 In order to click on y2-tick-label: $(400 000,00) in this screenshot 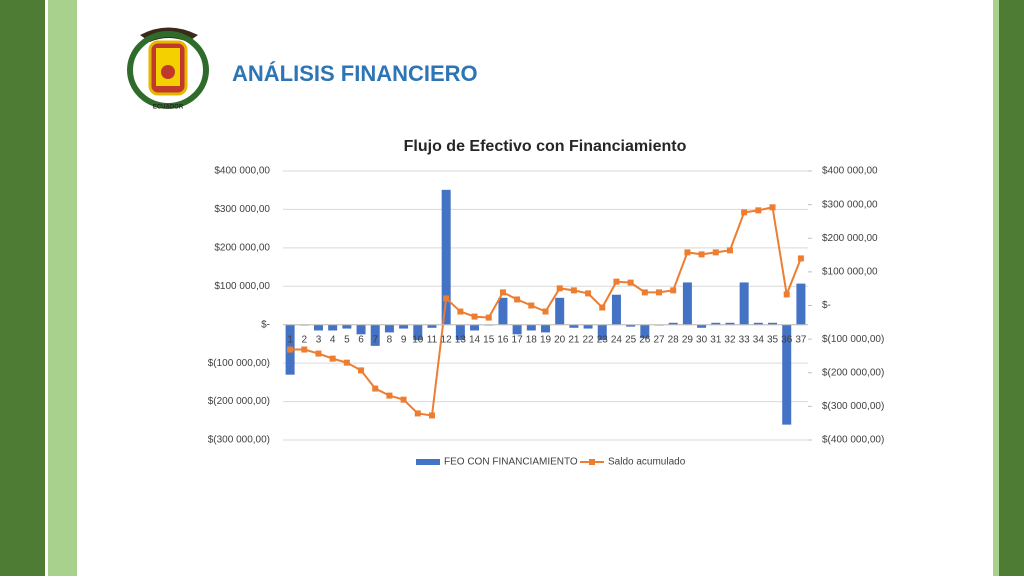, I will do `click(853, 440)`.